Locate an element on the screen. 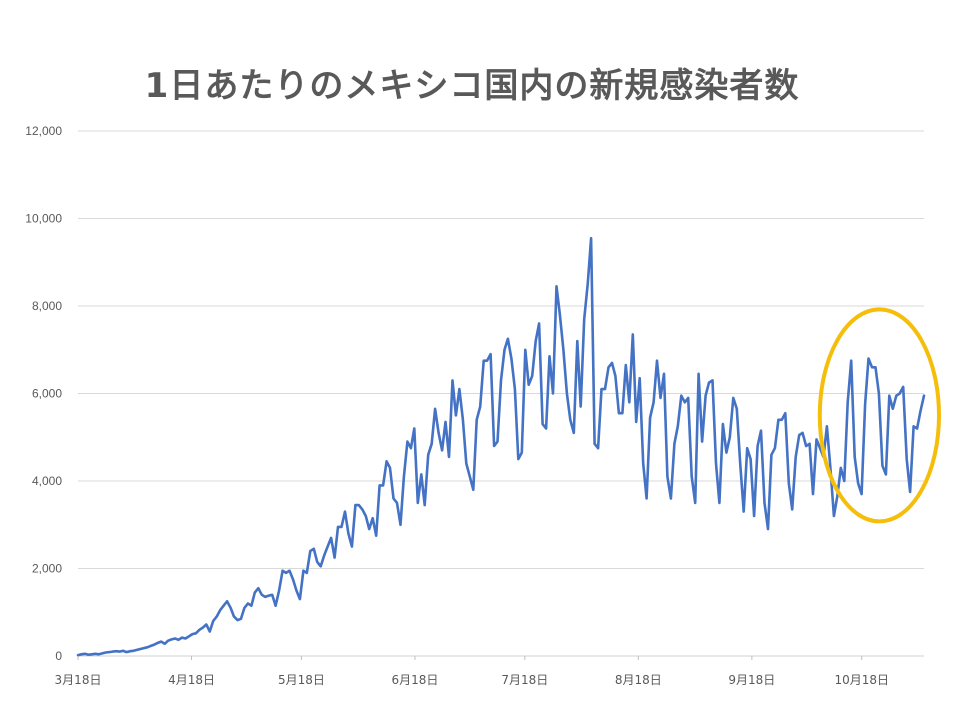  highlight-ellipse is located at coordinates (879, 415).